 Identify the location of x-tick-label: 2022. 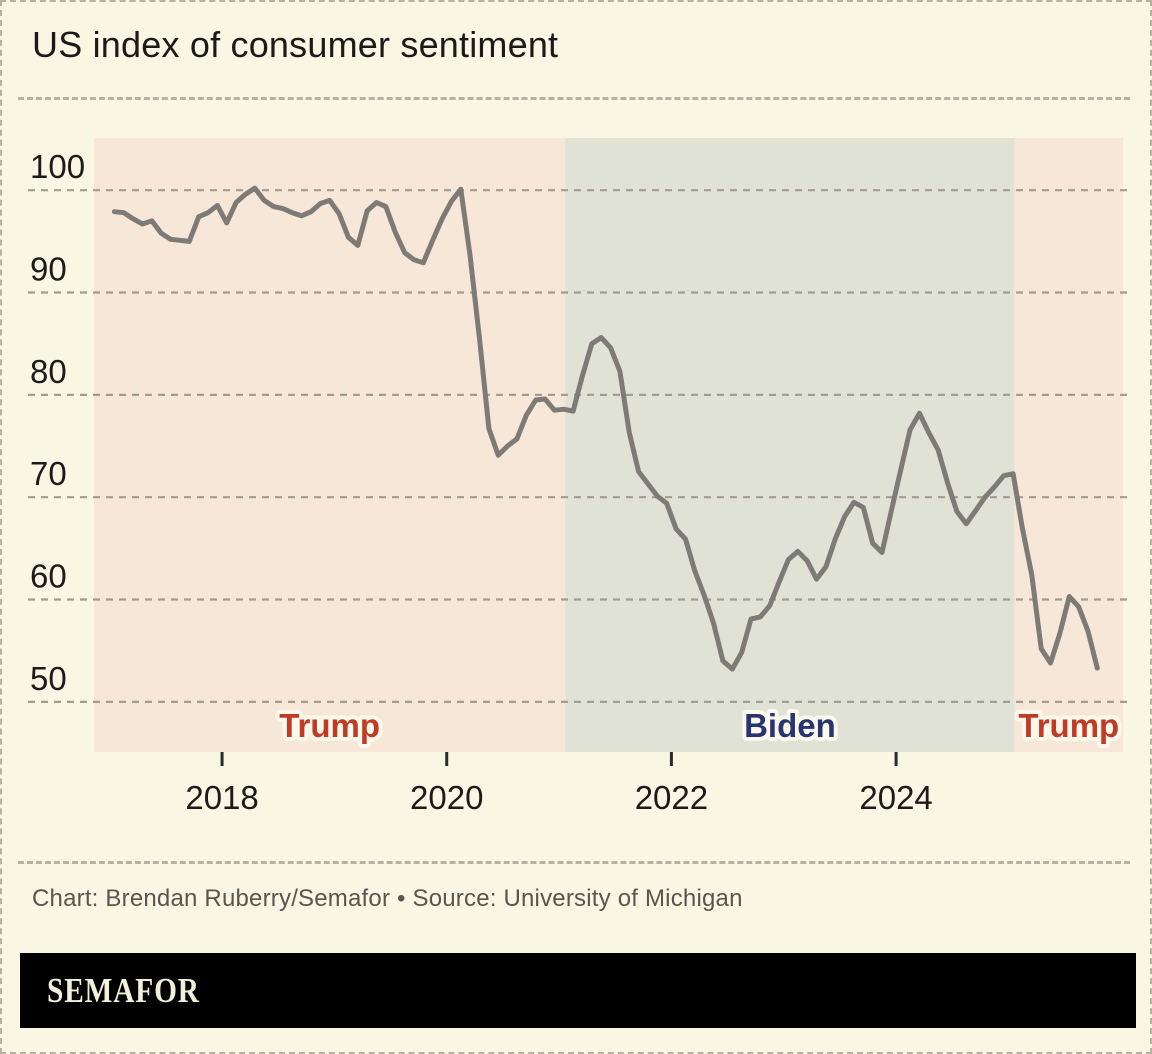
(671, 797).